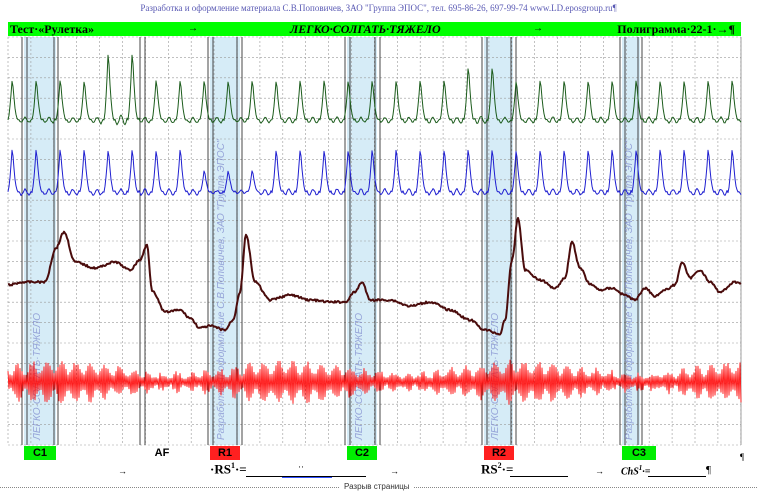 Image resolution: width=757 pixels, height=501 pixels. What do you see at coordinates (52, 29) in the screenshot?
I see `test-name: Тест·«Рулетка»` at bounding box center [52, 29].